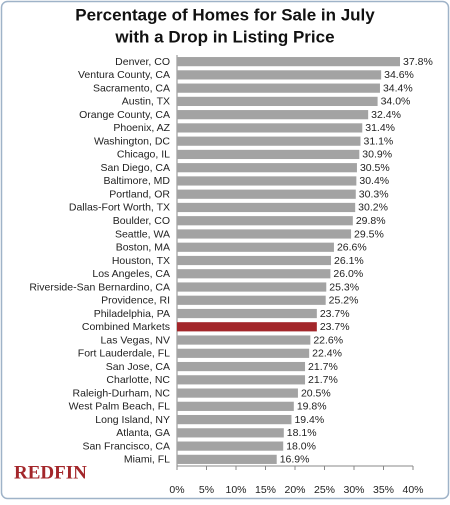 Image resolution: width=450 pixels, height=505 pixels. I want to click on x-tick-label: 20%, so click(294, 490).